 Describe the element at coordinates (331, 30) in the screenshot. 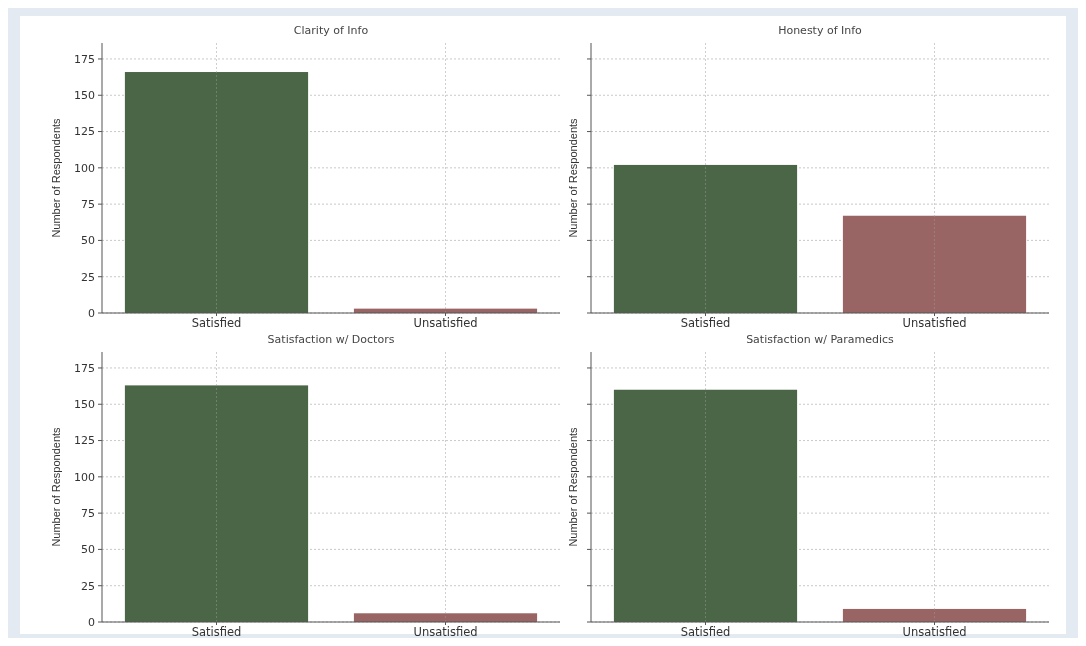

I see `chart-title: Clarity of Info` at that location.